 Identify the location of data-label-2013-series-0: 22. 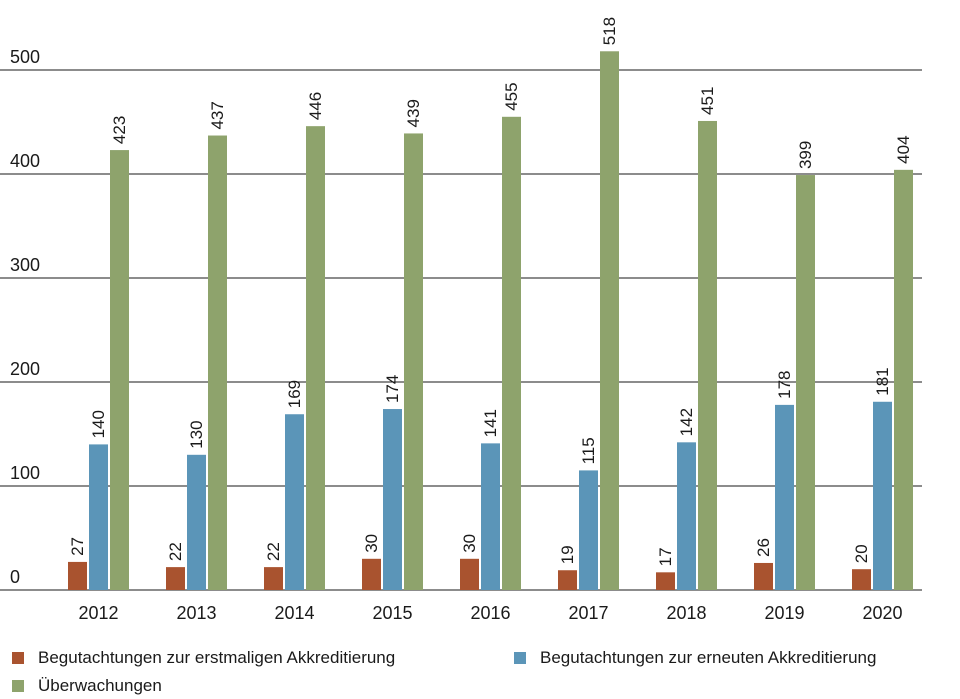
(175, 551).